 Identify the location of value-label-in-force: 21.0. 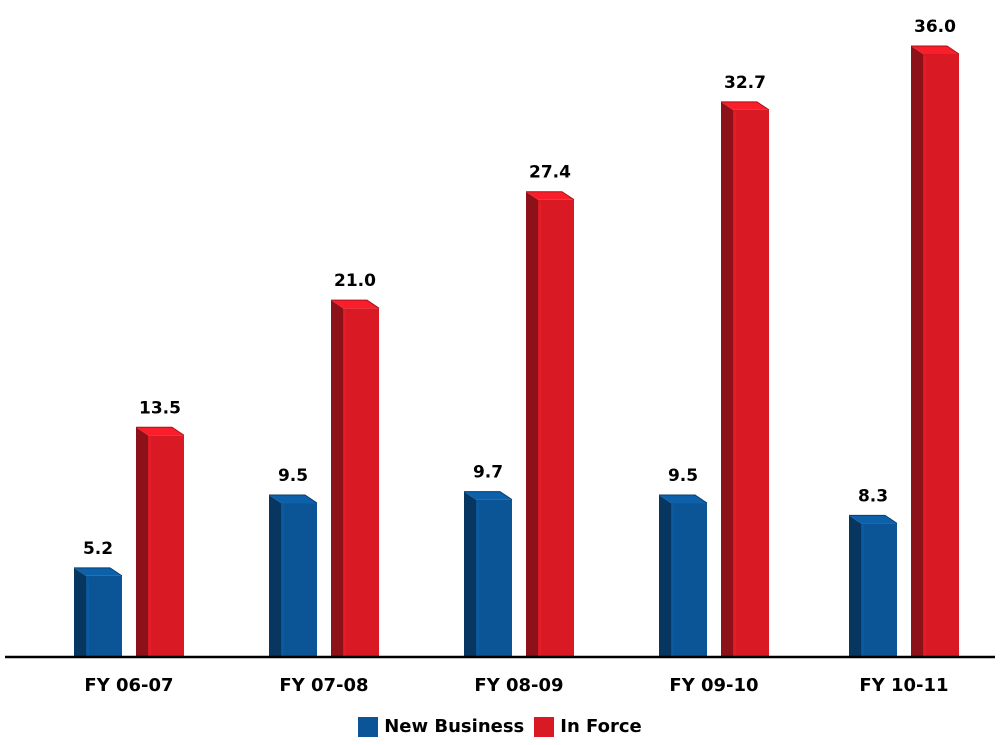
(355, 281).